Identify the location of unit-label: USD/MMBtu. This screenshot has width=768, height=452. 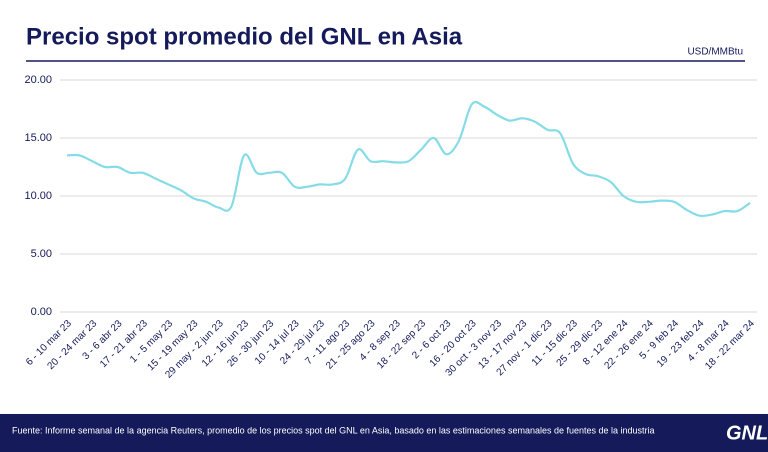
(715, 52).